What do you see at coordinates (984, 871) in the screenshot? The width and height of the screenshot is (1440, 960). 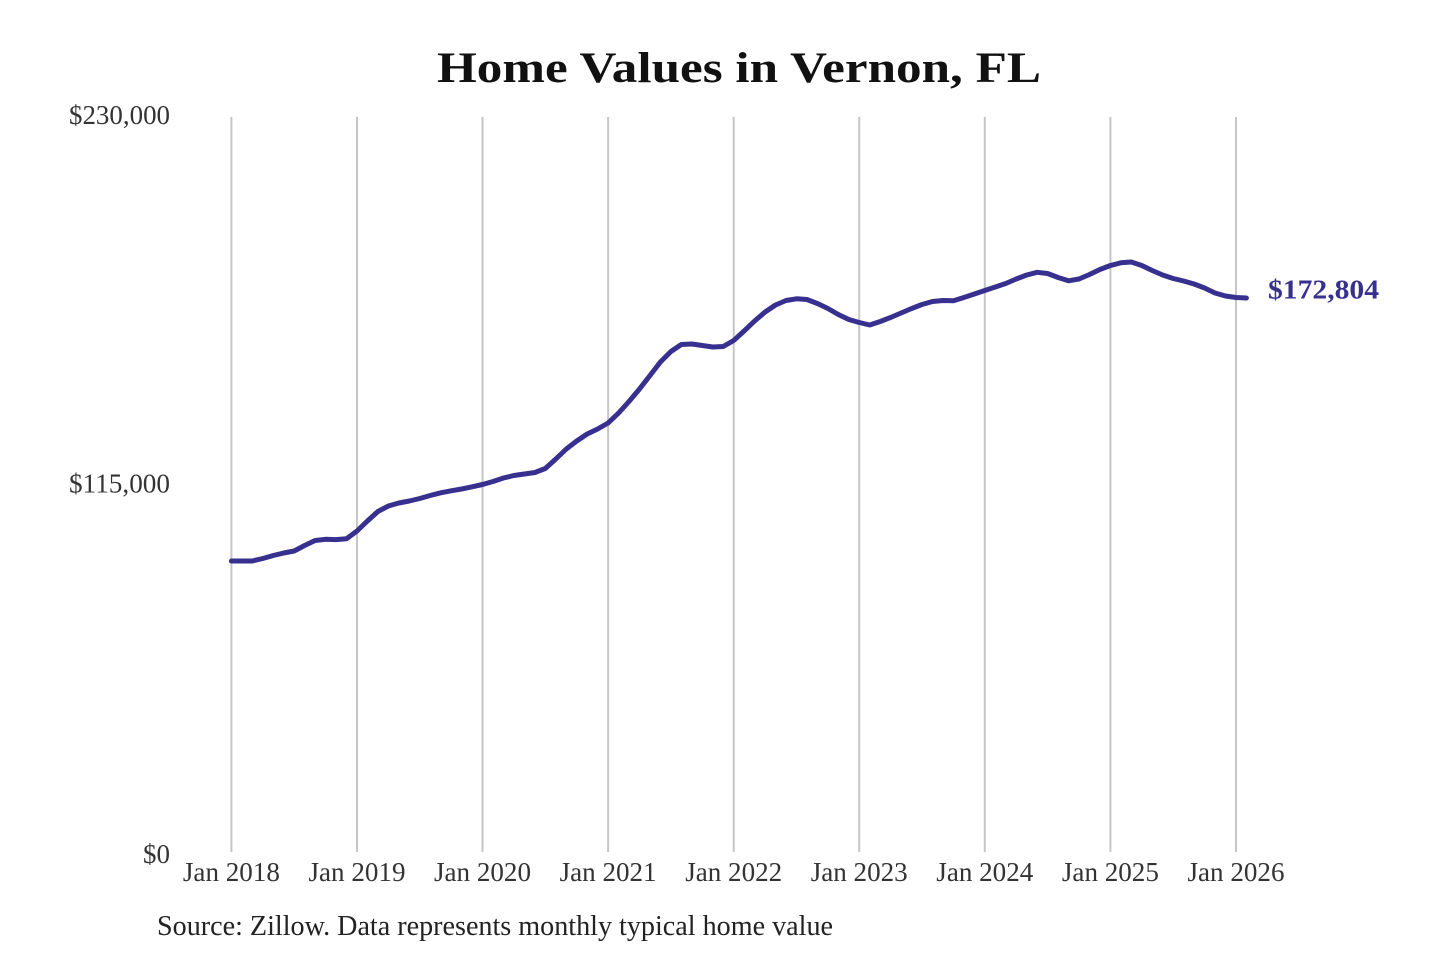 I see `svg-text: Jan 2024` at bounding box center [984, 871].